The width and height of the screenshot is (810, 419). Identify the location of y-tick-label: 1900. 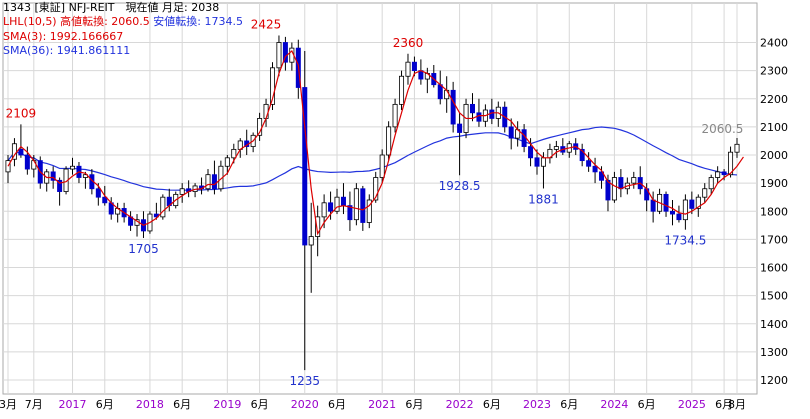
(774, 183).